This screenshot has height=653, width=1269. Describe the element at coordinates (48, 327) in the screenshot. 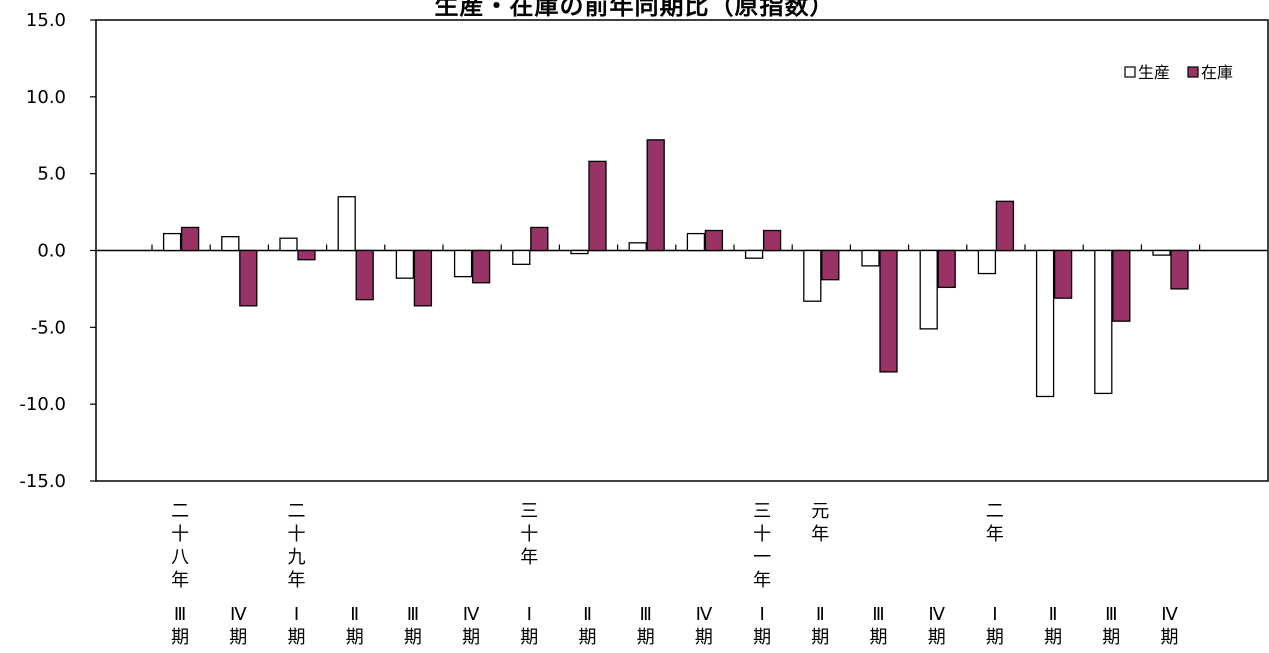

I see `y-tick-label: -5.0` at that location.